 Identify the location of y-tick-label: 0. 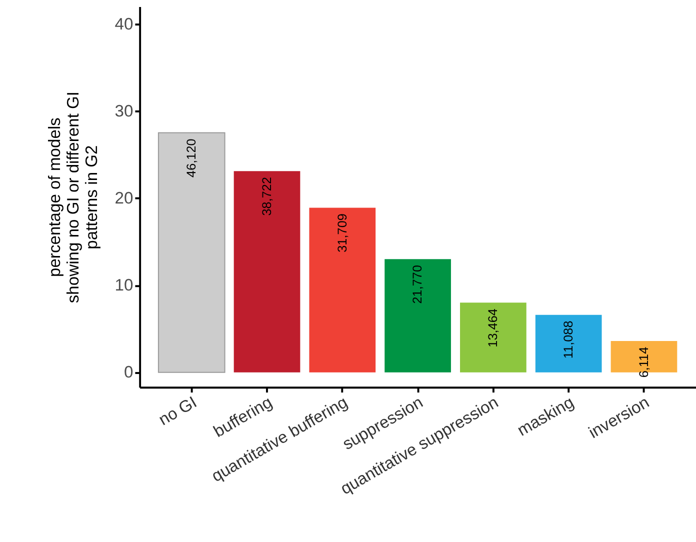
(129, 372).